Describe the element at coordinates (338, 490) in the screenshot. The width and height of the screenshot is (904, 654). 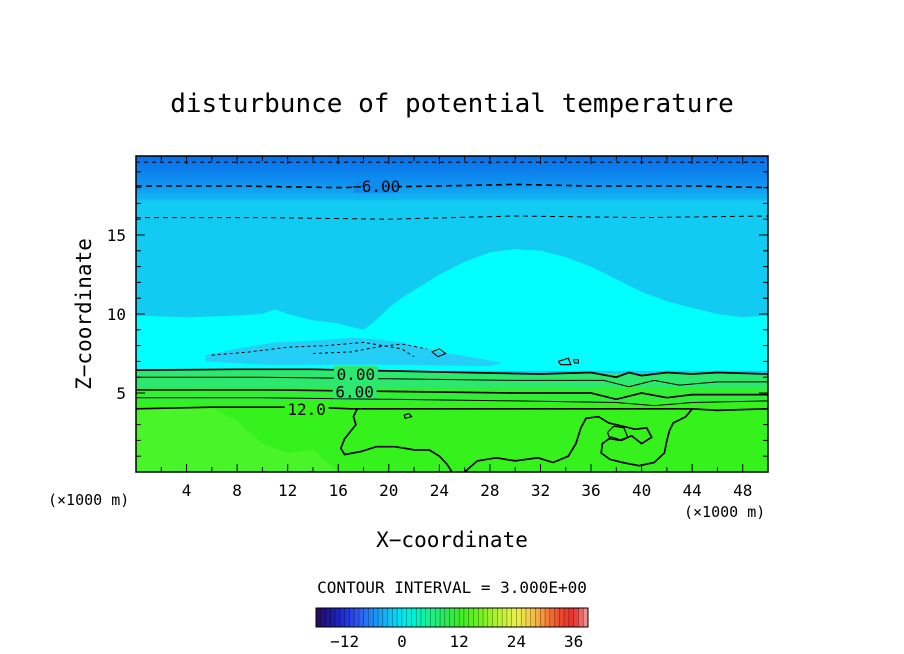
I see `x-tick-label: 16` at that location.